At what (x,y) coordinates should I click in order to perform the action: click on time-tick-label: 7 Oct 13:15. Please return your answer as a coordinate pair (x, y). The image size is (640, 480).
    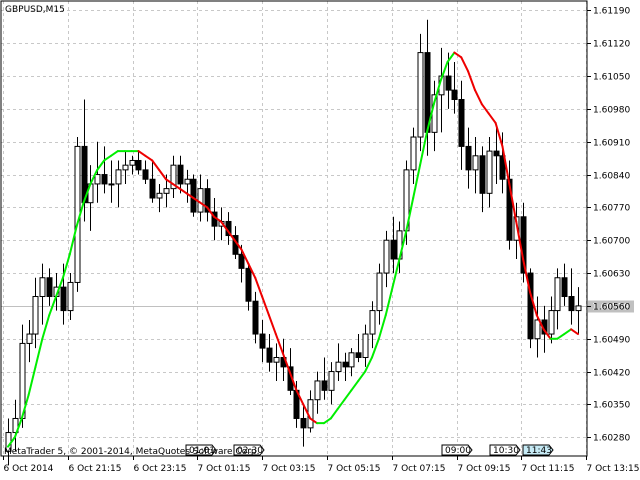
    Looking at the image, I should click on (613, 469).